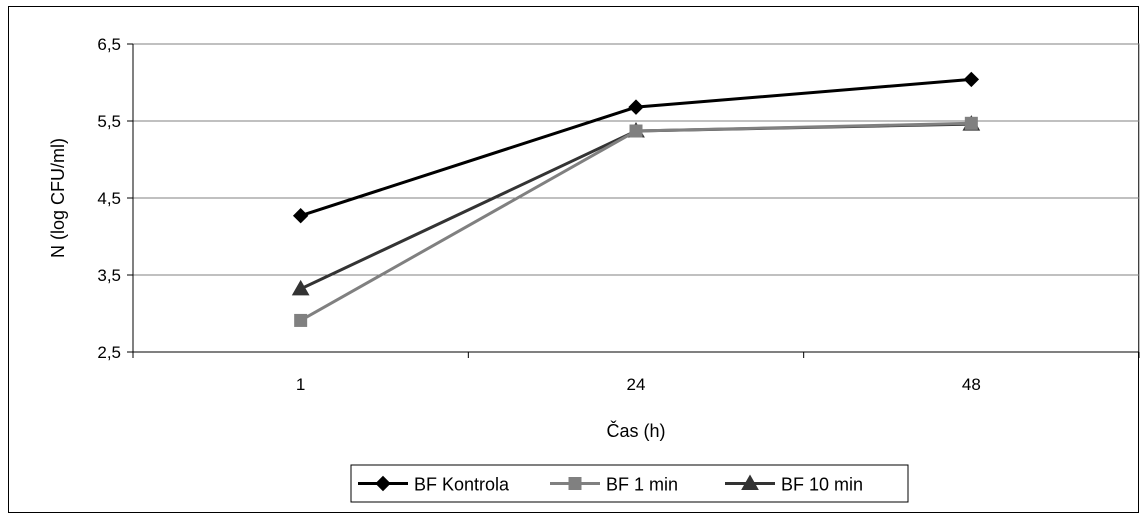  What do you see at coordinates (109, 198) in the screenshot?
I see `y-tick-label: 4,5` at bounding box center [109, 198].